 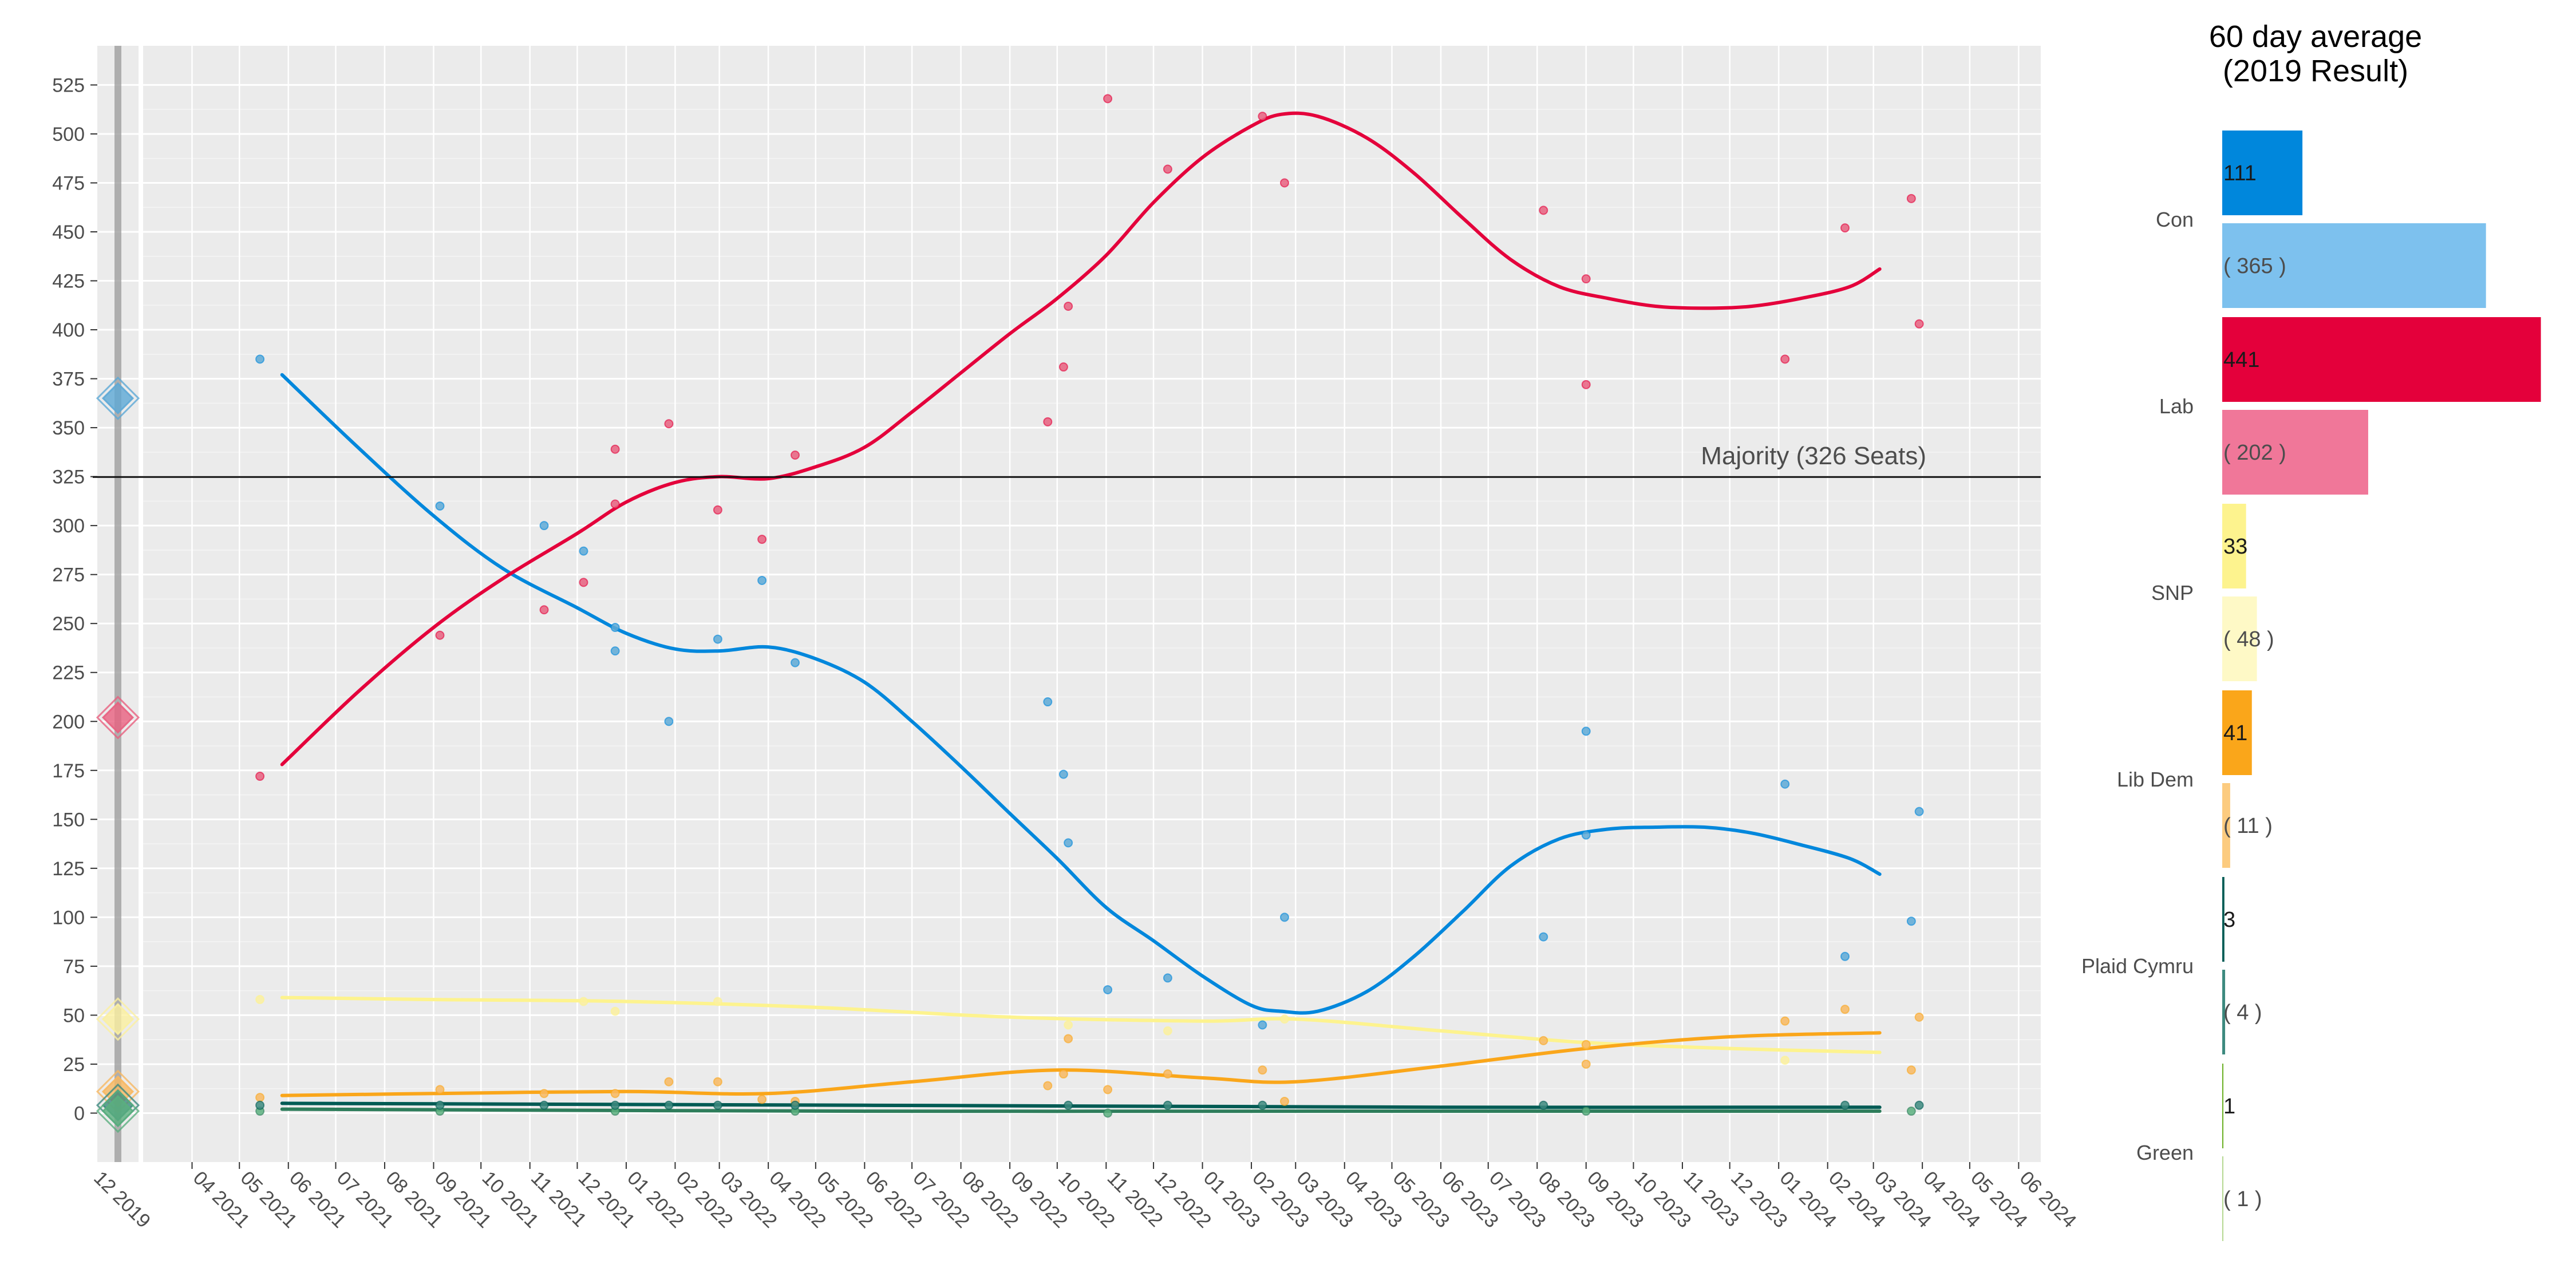 I want to click on bar-previous-con, so click(x=2354, y=265).